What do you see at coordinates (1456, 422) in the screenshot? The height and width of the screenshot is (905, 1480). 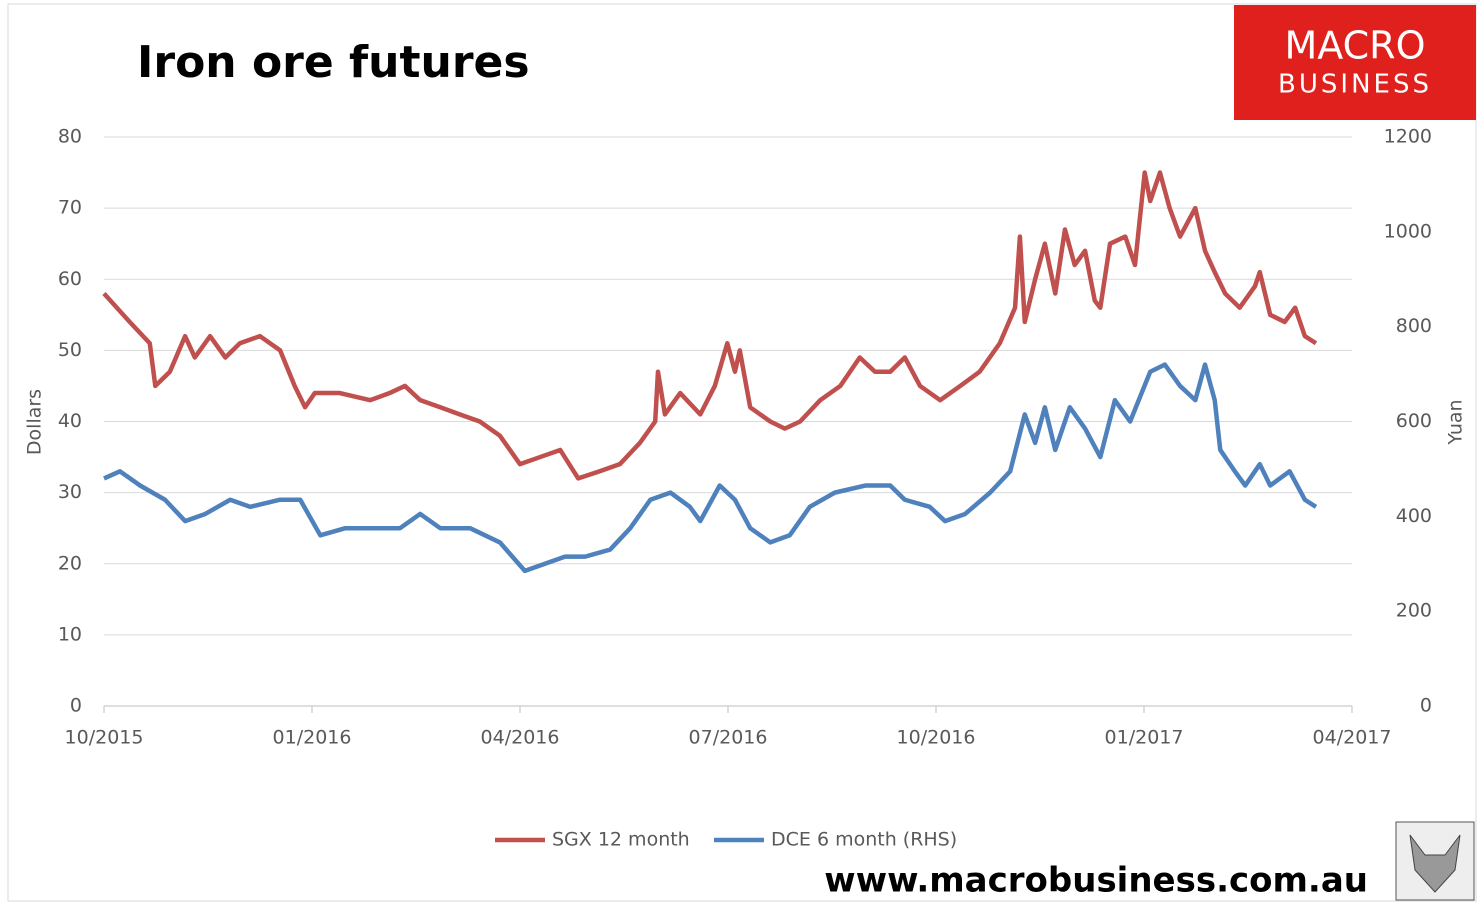 I see `y2-axis-title: Yuan` at bounding box center [1456, 422].